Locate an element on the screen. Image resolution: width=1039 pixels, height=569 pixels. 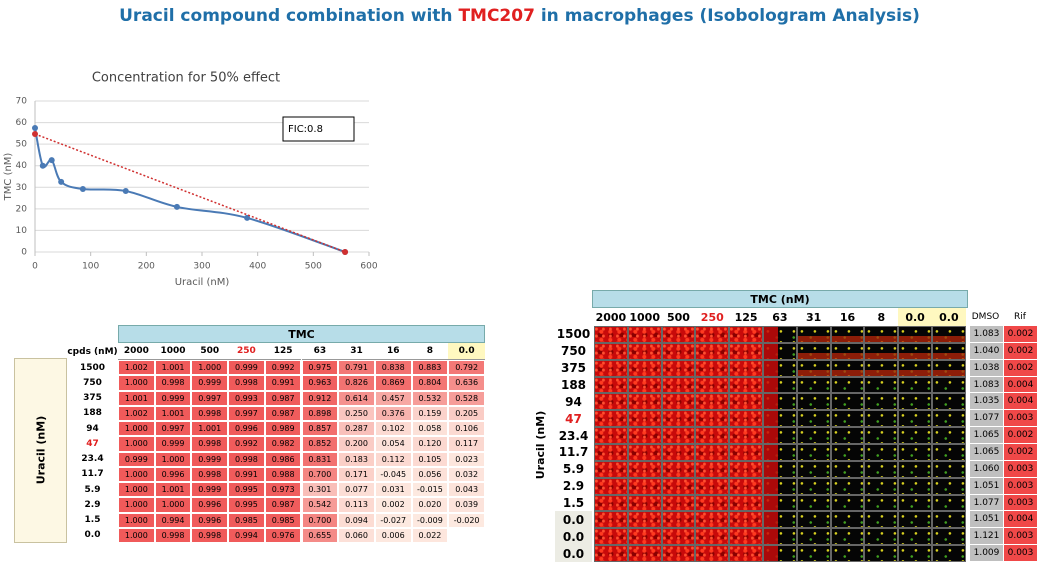
table-cell: 0.159 is located at coordinates (430, 413).